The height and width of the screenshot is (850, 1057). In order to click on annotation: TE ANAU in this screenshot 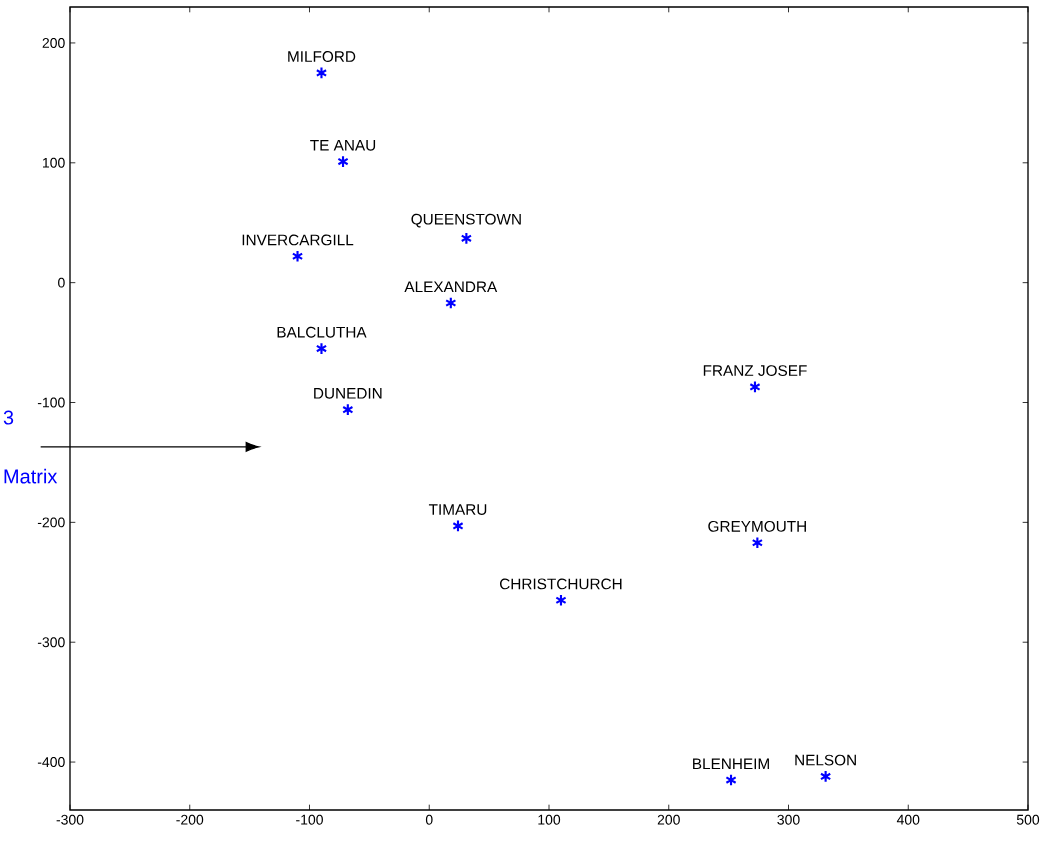, I will do `click(343, 145)`.